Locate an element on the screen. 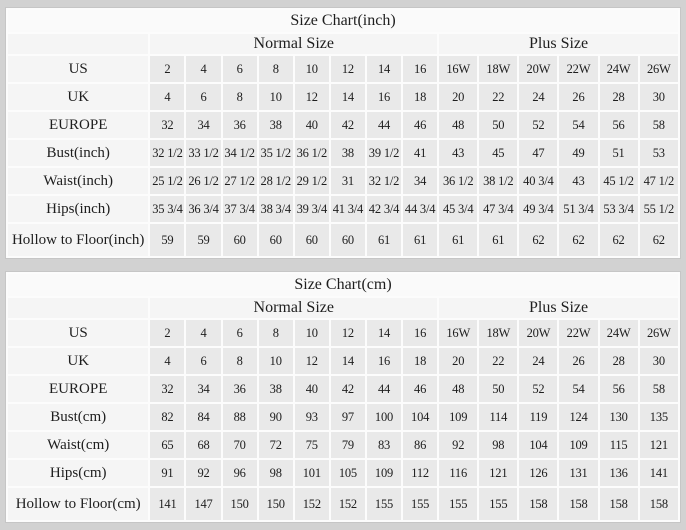 The height and width of the screenshot is (530, 686). size-cell: 38 1/2 is located at coordinates (498, 181).